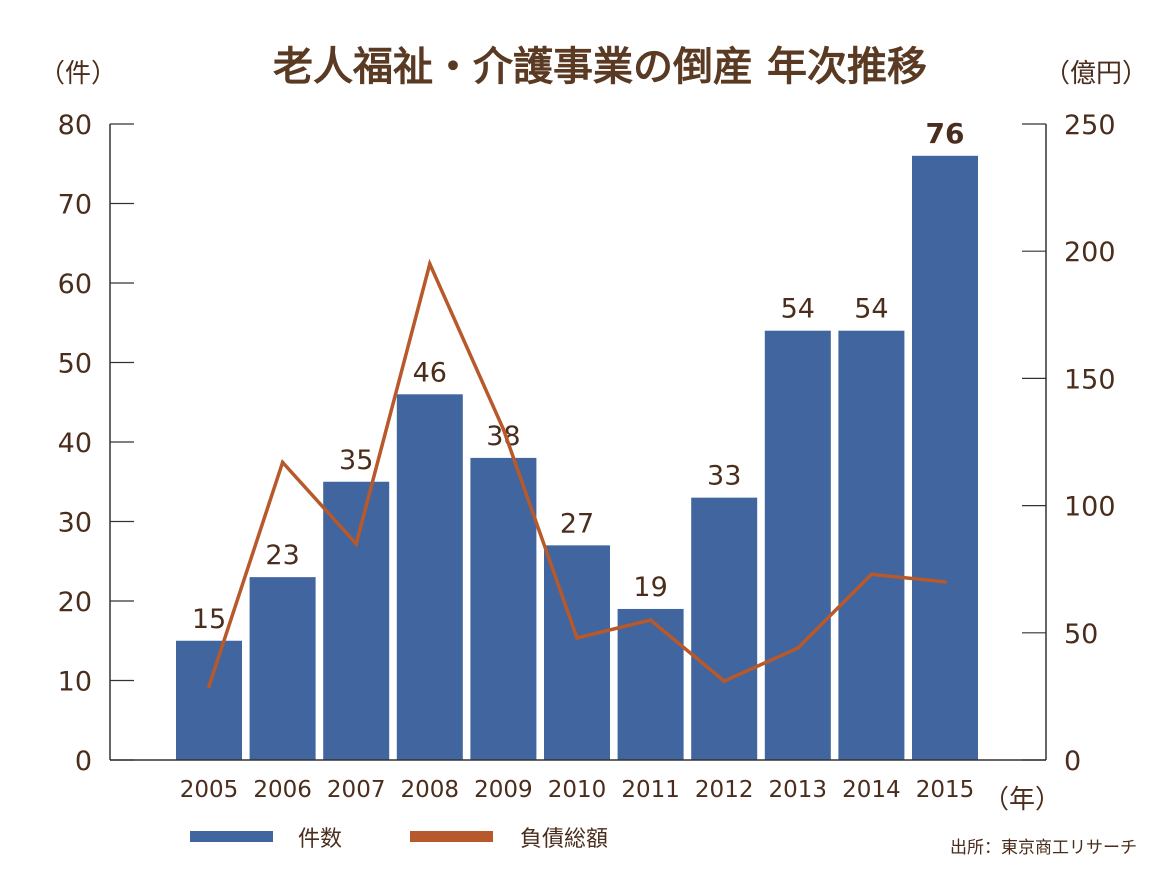 The height and width of the screenshot is (874, 1165). What do you see at coordinates (209, 619) in the screenshot?
I see `bar-value-label-2005: 15` at bounding box center [209, 619].